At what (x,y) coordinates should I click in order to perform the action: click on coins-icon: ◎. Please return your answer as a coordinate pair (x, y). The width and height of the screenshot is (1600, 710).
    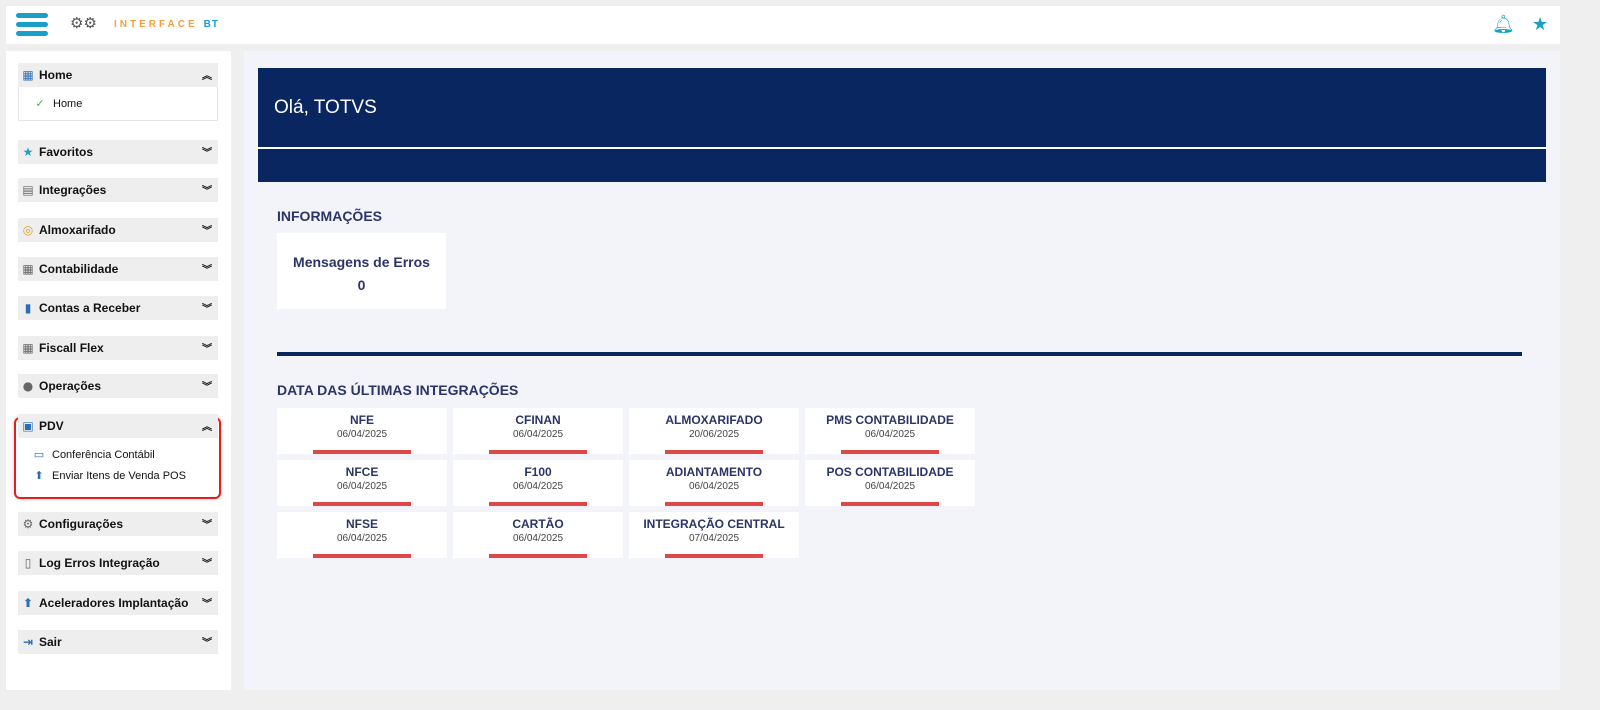
    Looking at the image, I should click on (28, 230).